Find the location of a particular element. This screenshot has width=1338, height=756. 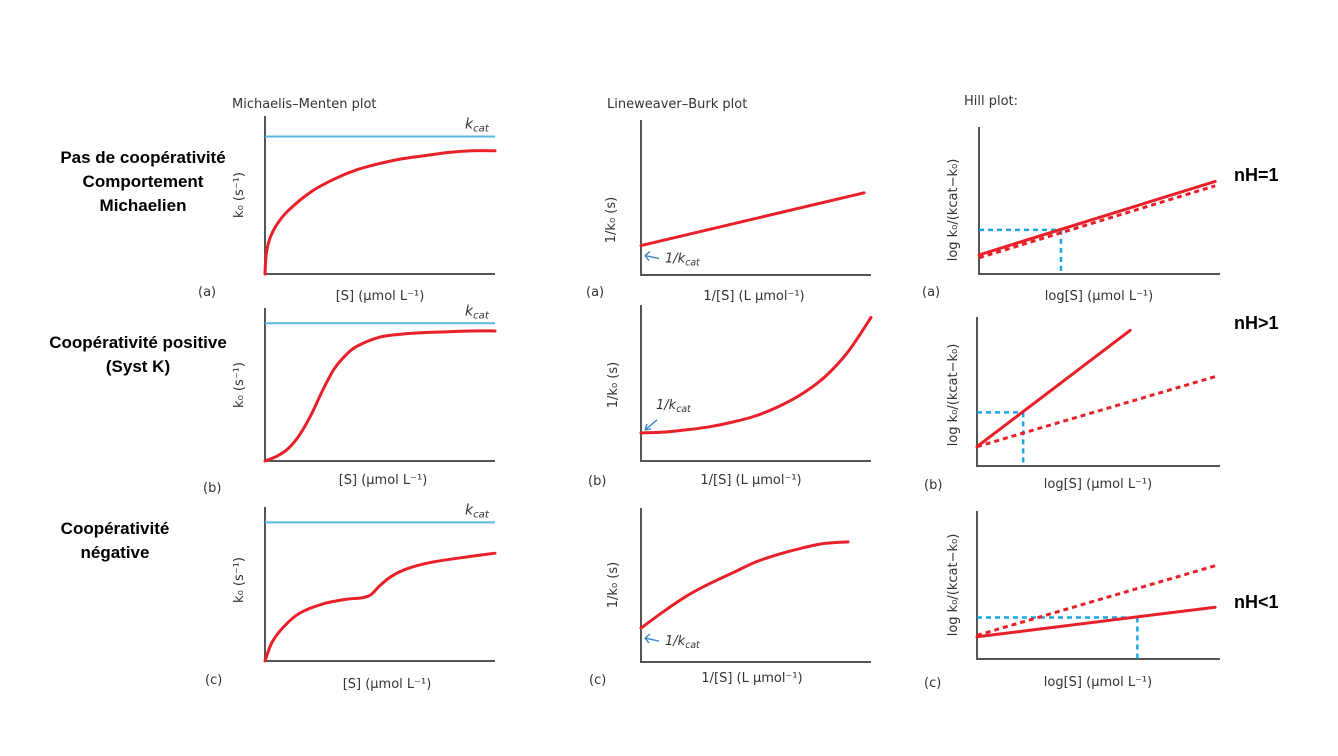

hill-a-x-label: log[S] (μmol L⁻¹) is located at coordinates (1099, 296).